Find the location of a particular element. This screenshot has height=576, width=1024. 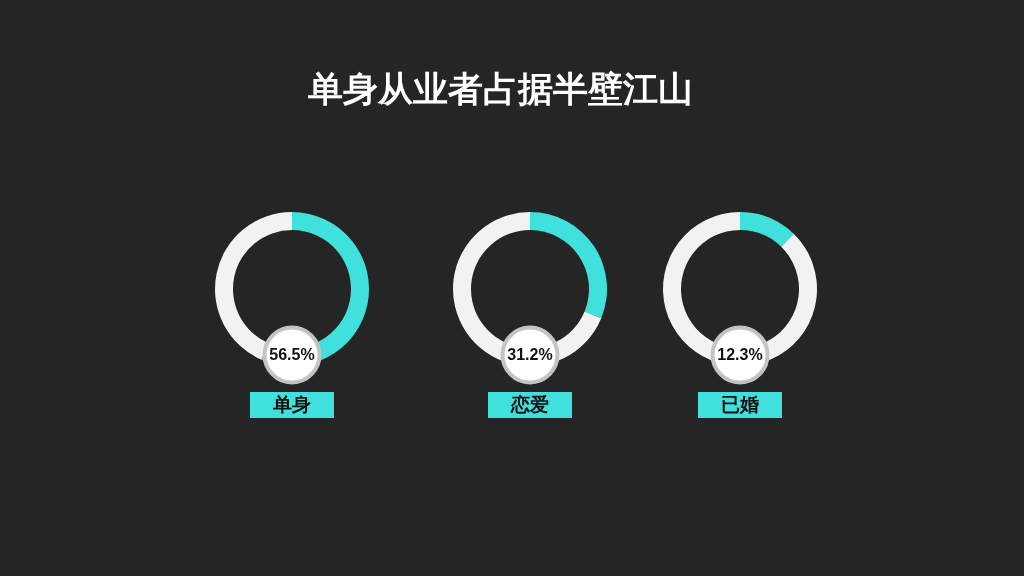

text: 已婚 is located at coordinates (740, 404).